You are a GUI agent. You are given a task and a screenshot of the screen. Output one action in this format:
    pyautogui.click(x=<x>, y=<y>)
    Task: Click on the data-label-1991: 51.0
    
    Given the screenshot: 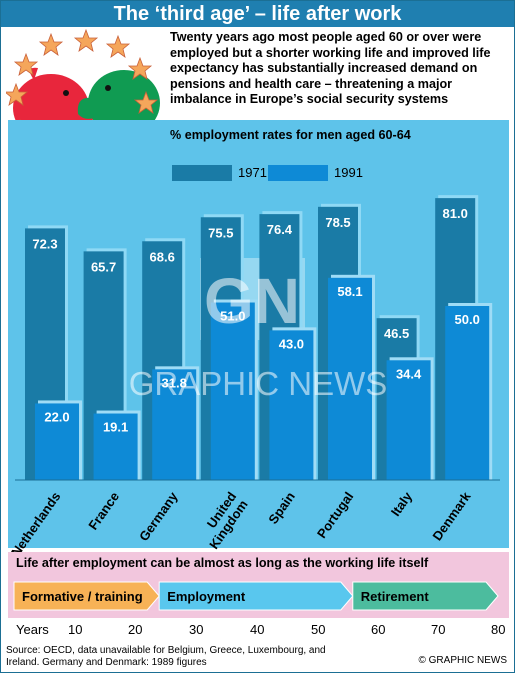 What is the action you would take?
    pyautogui.click(x=232, y=316)
    